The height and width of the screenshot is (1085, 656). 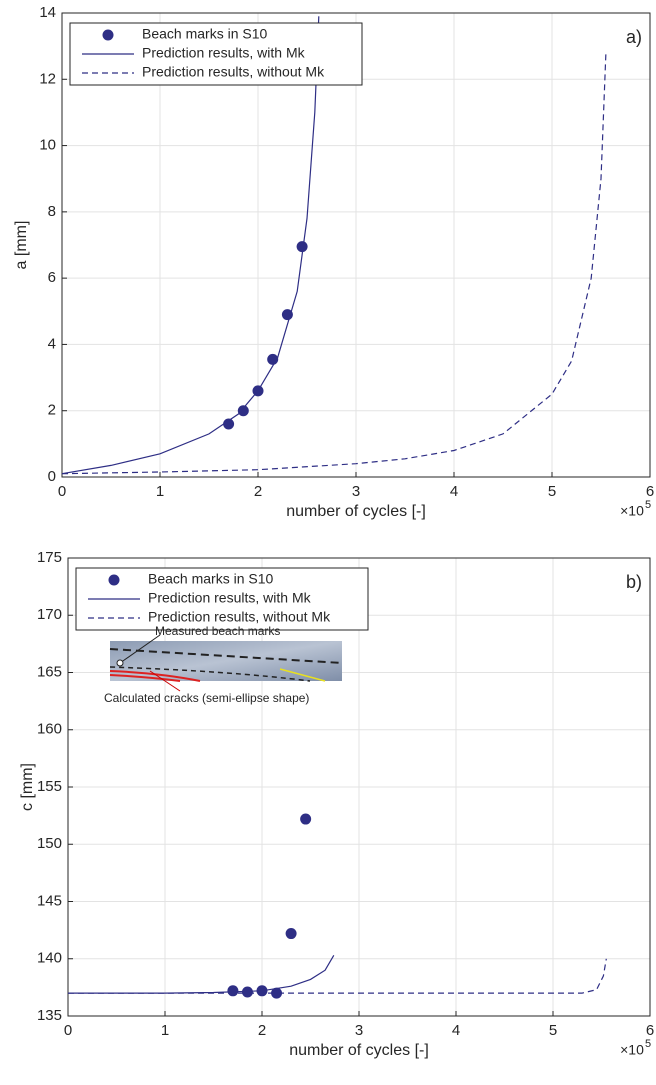 I want to click on callout-dot, so click(x=120, y=663).